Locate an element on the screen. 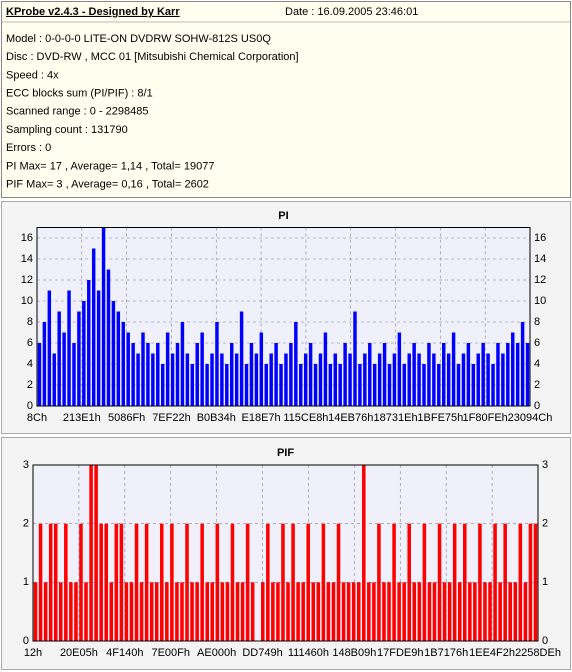  y-tick-label-right: 0 is located at coordinates (537, 406).